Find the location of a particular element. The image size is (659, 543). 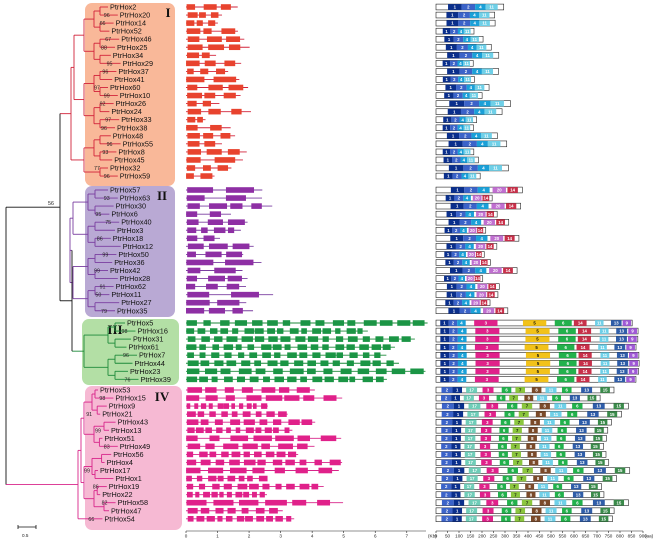

gene-label: PtrHox56 is located at coordinates (128, 454).